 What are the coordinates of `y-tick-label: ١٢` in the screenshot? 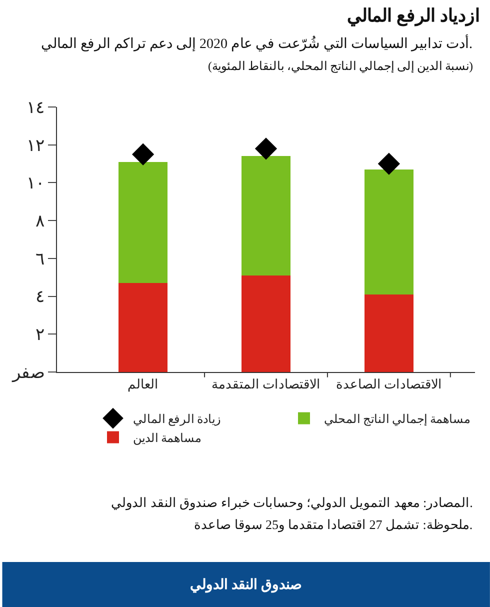 It's located at (35, 145).